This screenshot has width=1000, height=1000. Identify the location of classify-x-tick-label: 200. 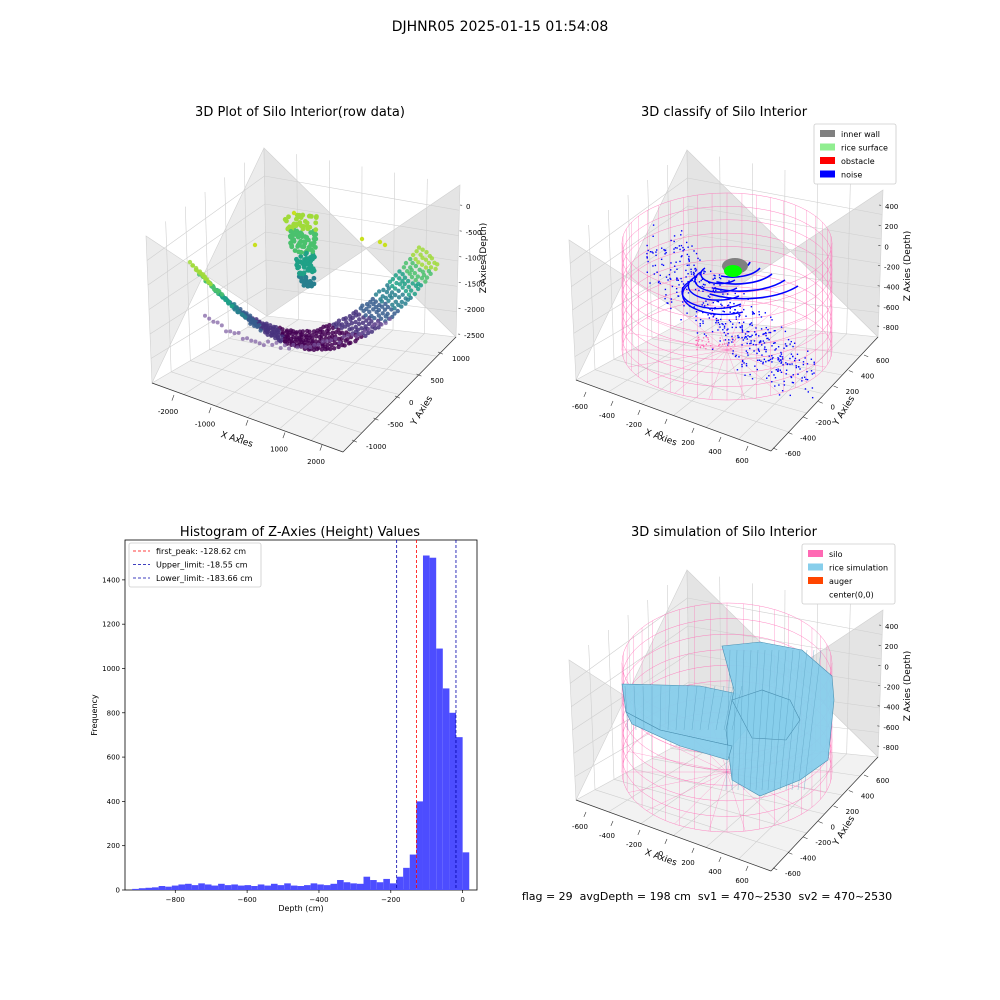
(687, 443).